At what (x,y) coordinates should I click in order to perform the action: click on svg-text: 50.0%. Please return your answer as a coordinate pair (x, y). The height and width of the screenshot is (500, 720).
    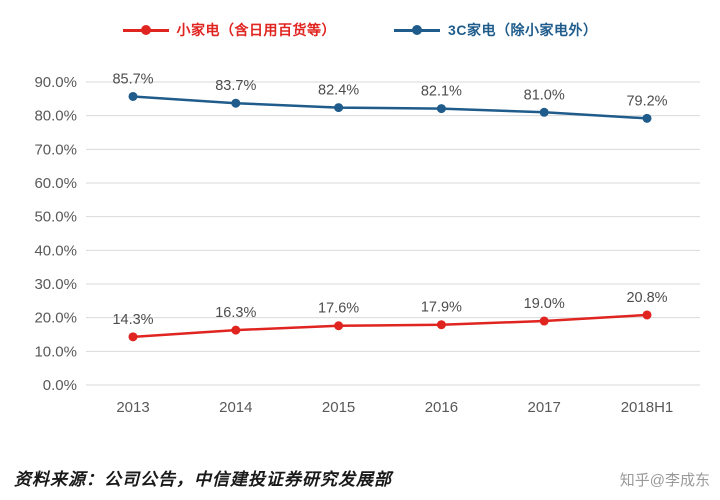
    Looking at the image, I should click on (55, 217).